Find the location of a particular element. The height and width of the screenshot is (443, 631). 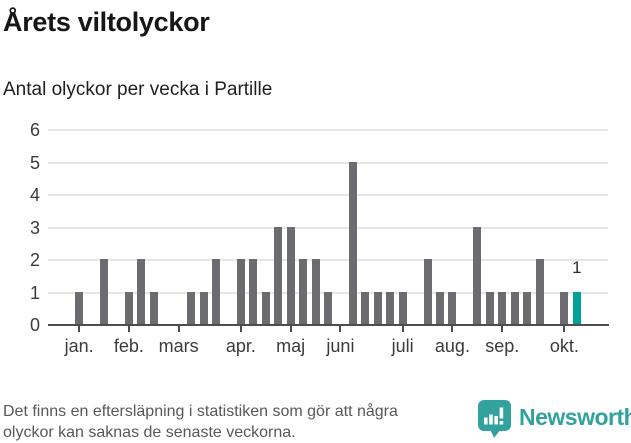

x-tick-label: apr. is located at coordinates (240, 346).